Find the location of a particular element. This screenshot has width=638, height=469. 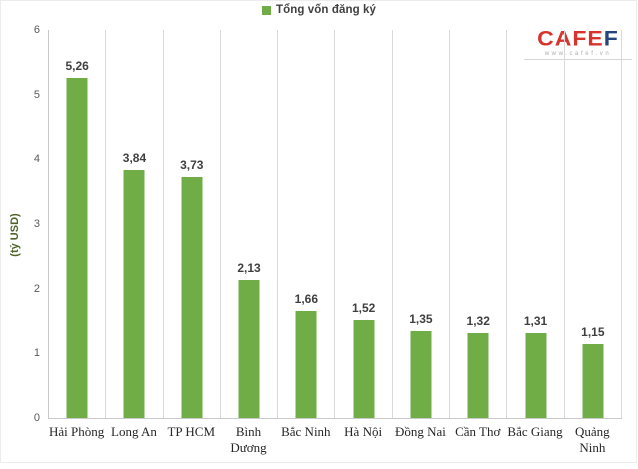

cafef-logo-url: www.cafef.vn is located at coordinates (578, 54).